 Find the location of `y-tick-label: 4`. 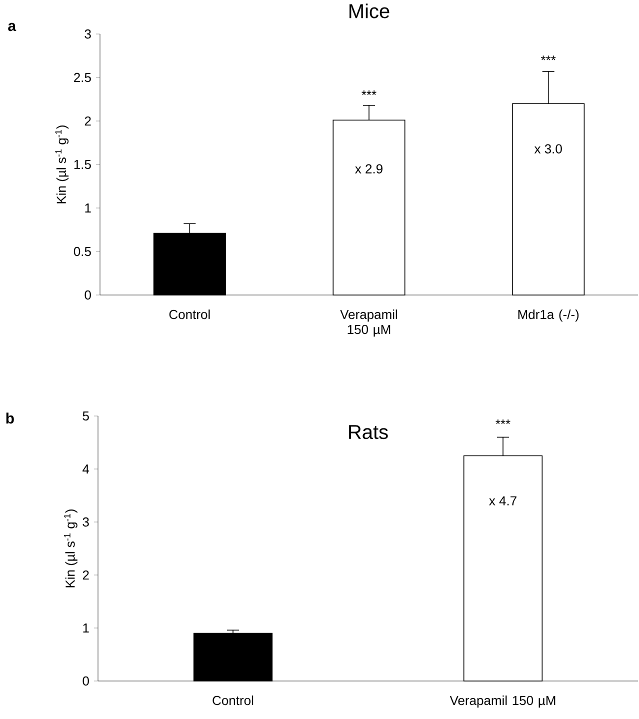

y-tick-label: 4 is located at coordinates (86, 469).